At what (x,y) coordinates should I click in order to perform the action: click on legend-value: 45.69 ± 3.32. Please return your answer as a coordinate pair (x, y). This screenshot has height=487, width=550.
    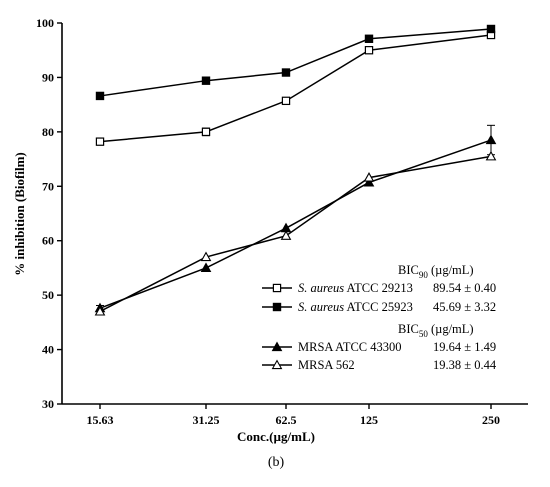
    Looking at the image, I should click on (464, 307).